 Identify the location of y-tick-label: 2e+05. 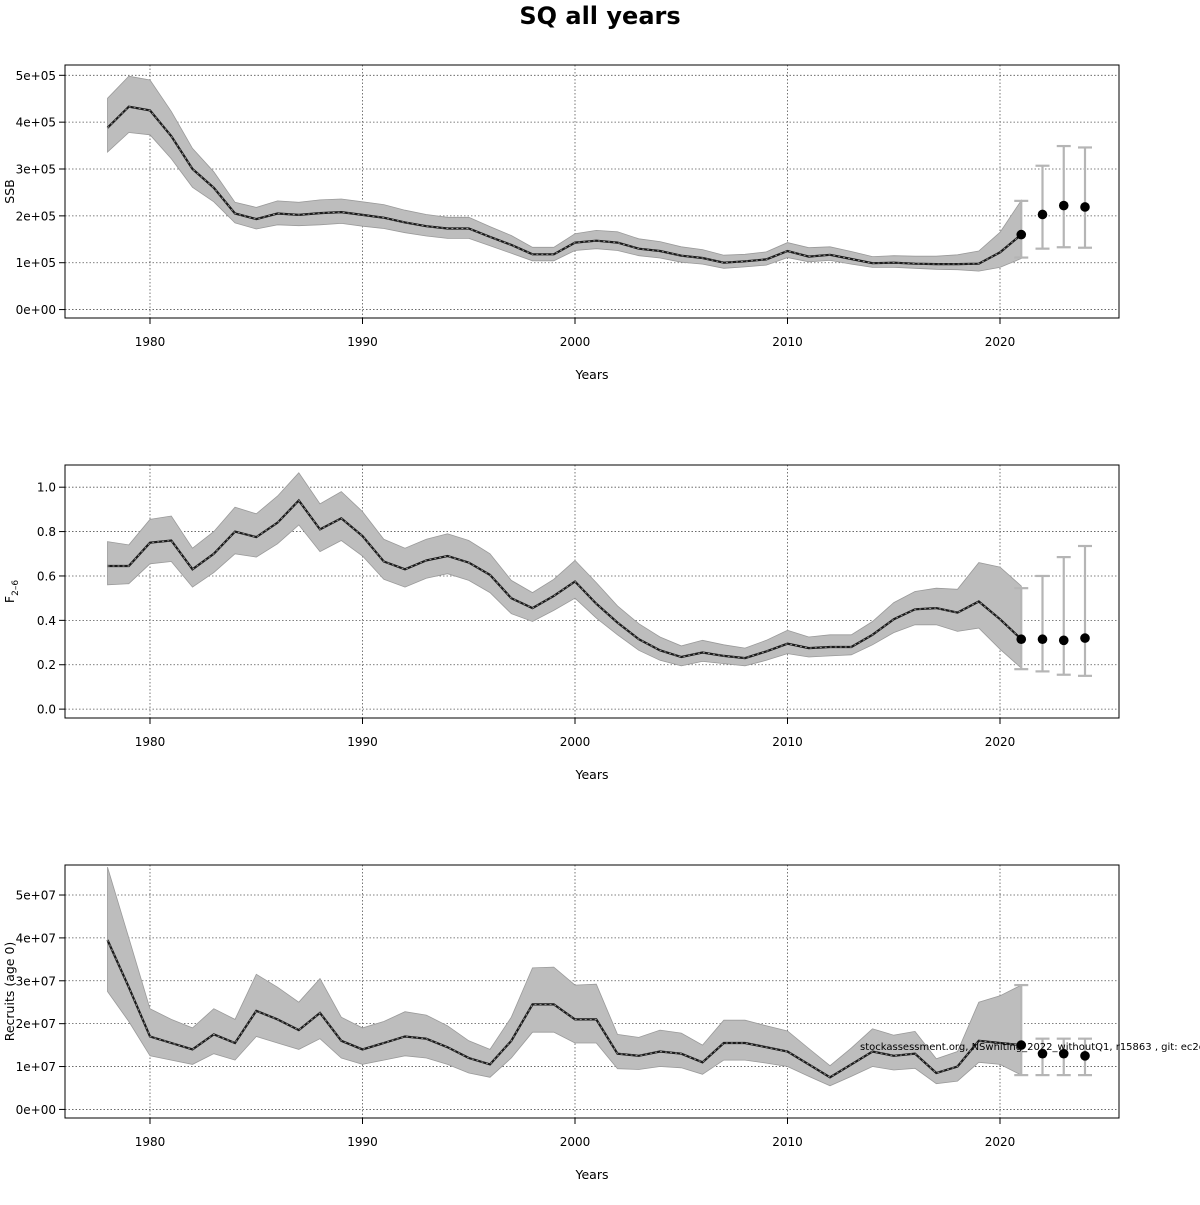
(36, 216).